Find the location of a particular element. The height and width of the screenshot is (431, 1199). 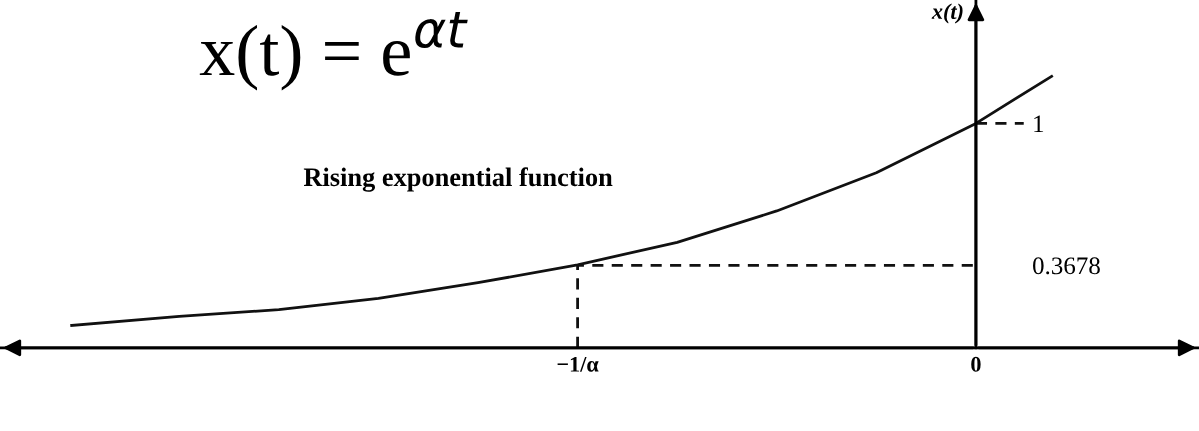

annotation: Rising exponential function is located at coordinates (458, 179).